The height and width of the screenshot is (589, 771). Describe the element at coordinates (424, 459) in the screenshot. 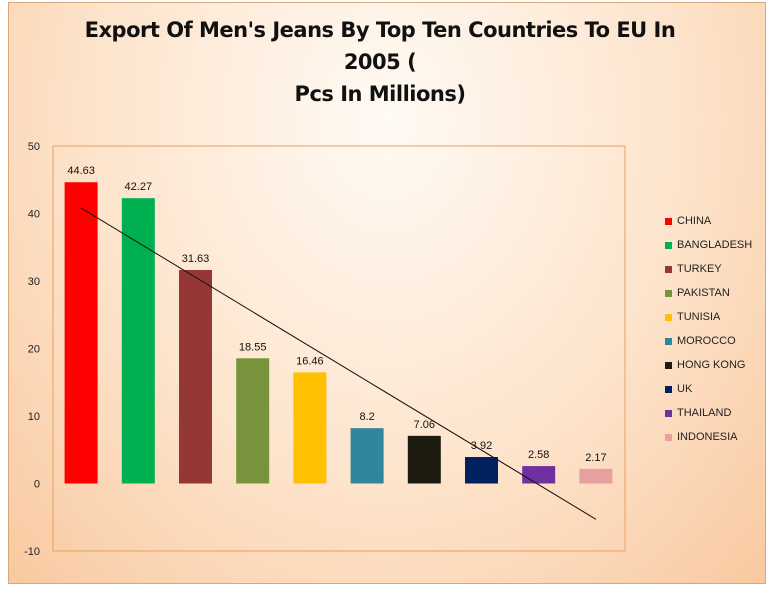

I see `bar-hong-kong` at that location.